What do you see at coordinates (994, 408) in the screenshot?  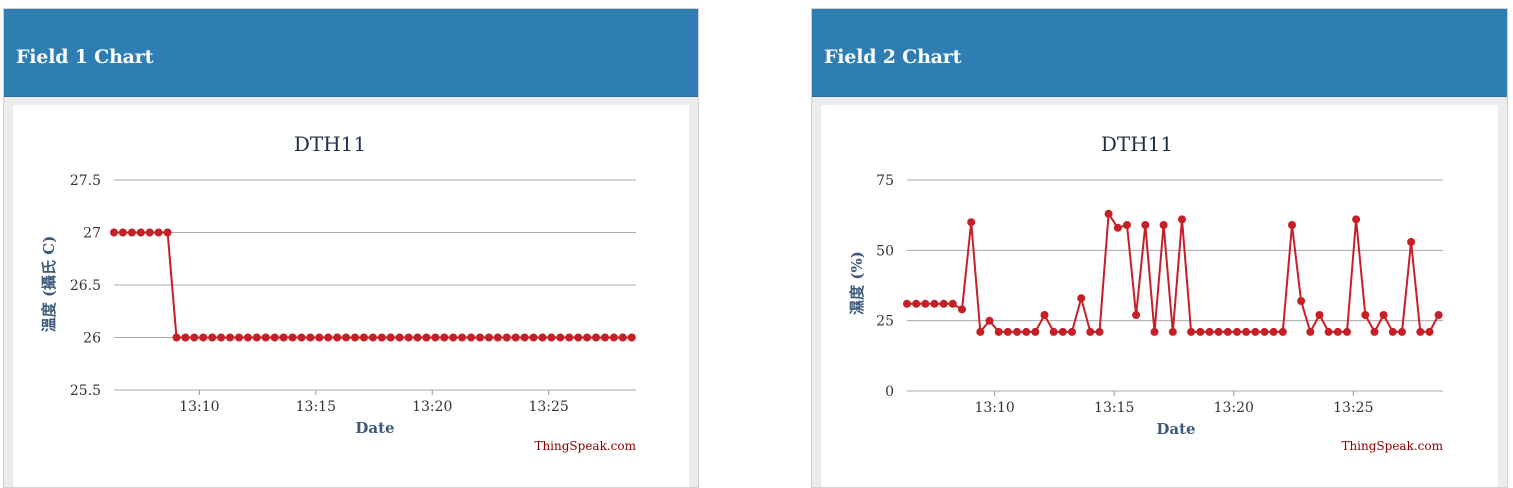 I see `x-tick-label: 13:10` at bounding box center [994, 408].